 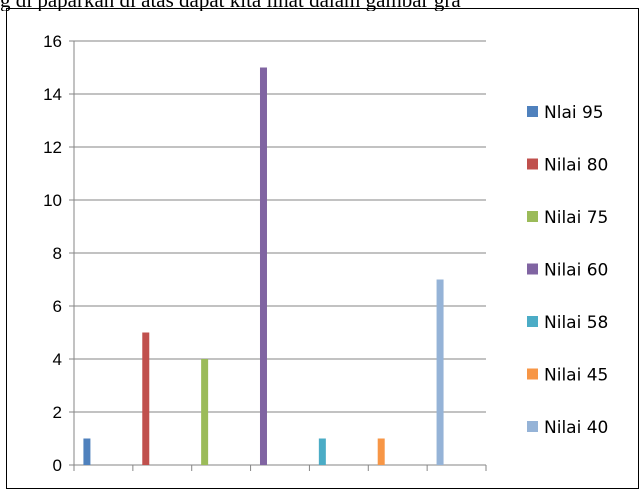 I want to click on legend-label: Nilai 45, so click(x=576, y=376).